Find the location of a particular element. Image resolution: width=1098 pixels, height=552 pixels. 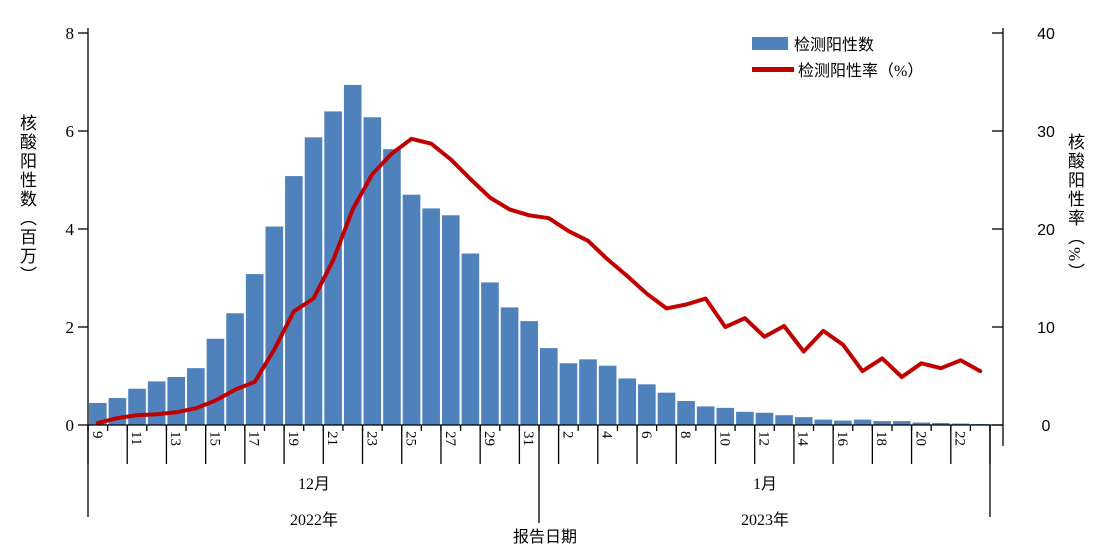

x-tick-label: 16 is located at coordinates (842, 439).